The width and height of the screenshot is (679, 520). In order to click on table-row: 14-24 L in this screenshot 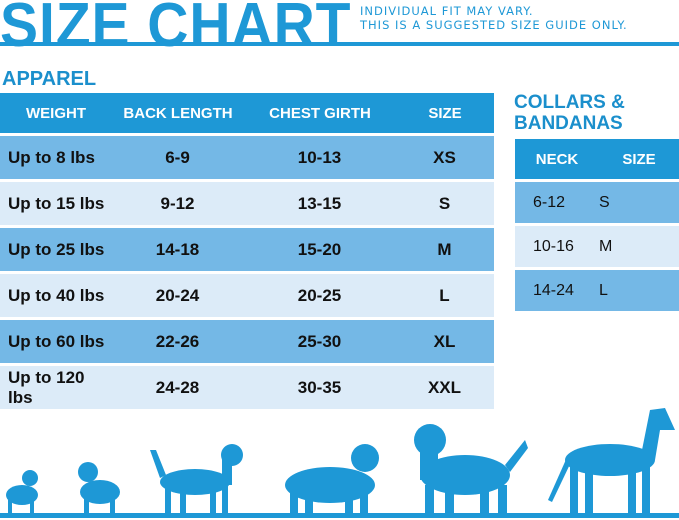, I will do `click(597, 290)`.